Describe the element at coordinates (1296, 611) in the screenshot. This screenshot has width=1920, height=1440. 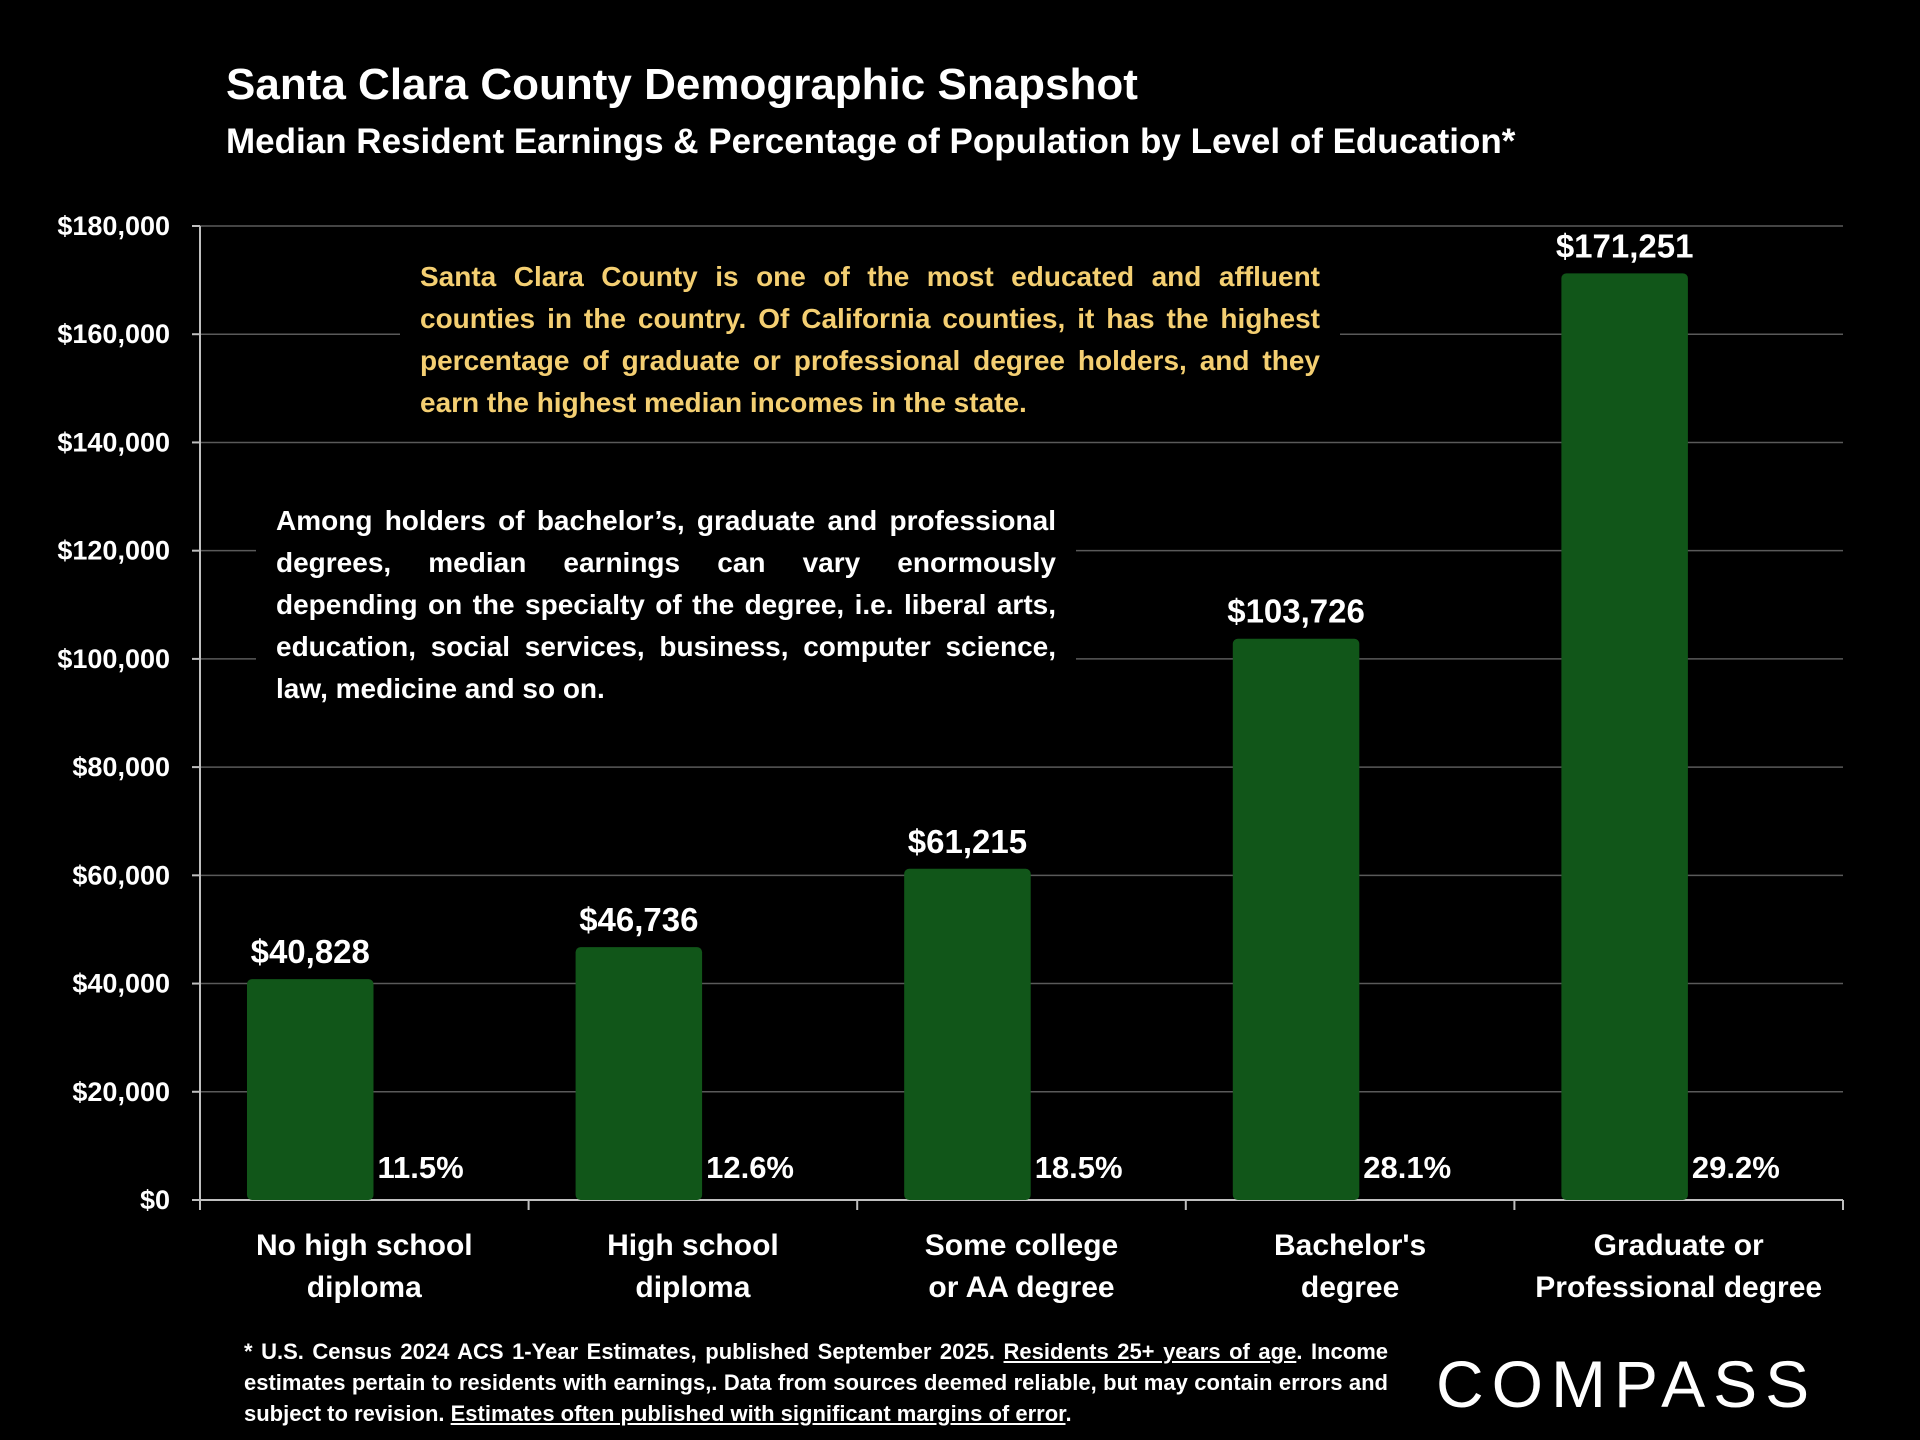
I see `earnings-data-label: $103,726` at that location.